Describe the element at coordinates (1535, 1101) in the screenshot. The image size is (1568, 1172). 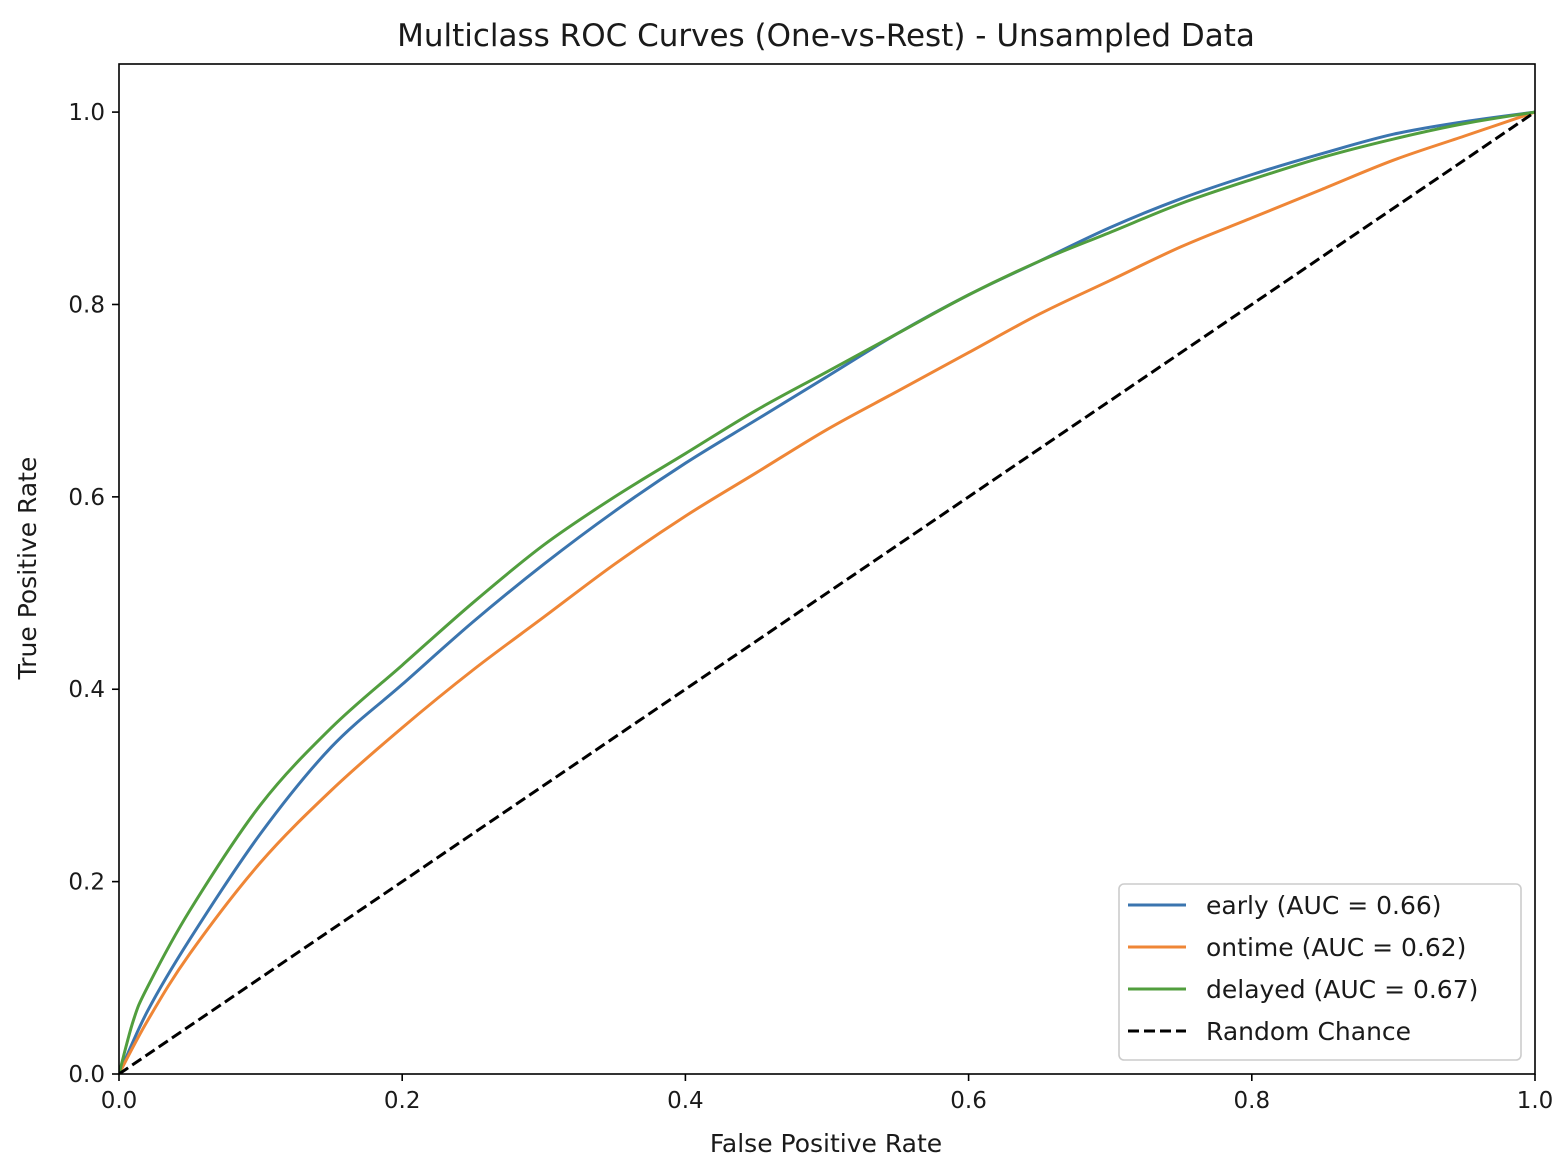
I see `x-tick-label: 1.0` at that location.